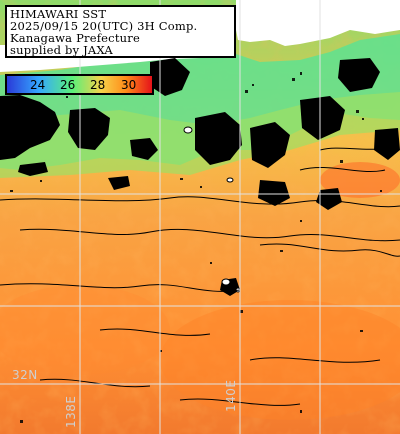 The width and height of the screenshot is (400, 434). What do you see at coordinates (231, 396) in the screenshot?
I see `lon-label-140e: 140E` at bounding box center [231, 396].